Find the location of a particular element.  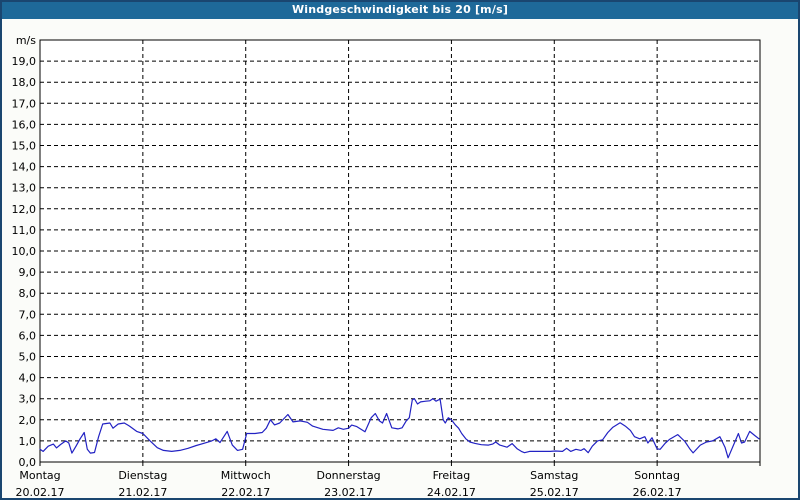

x-axis-date-label: 21.02.17 is located at coordinates (142, 492).